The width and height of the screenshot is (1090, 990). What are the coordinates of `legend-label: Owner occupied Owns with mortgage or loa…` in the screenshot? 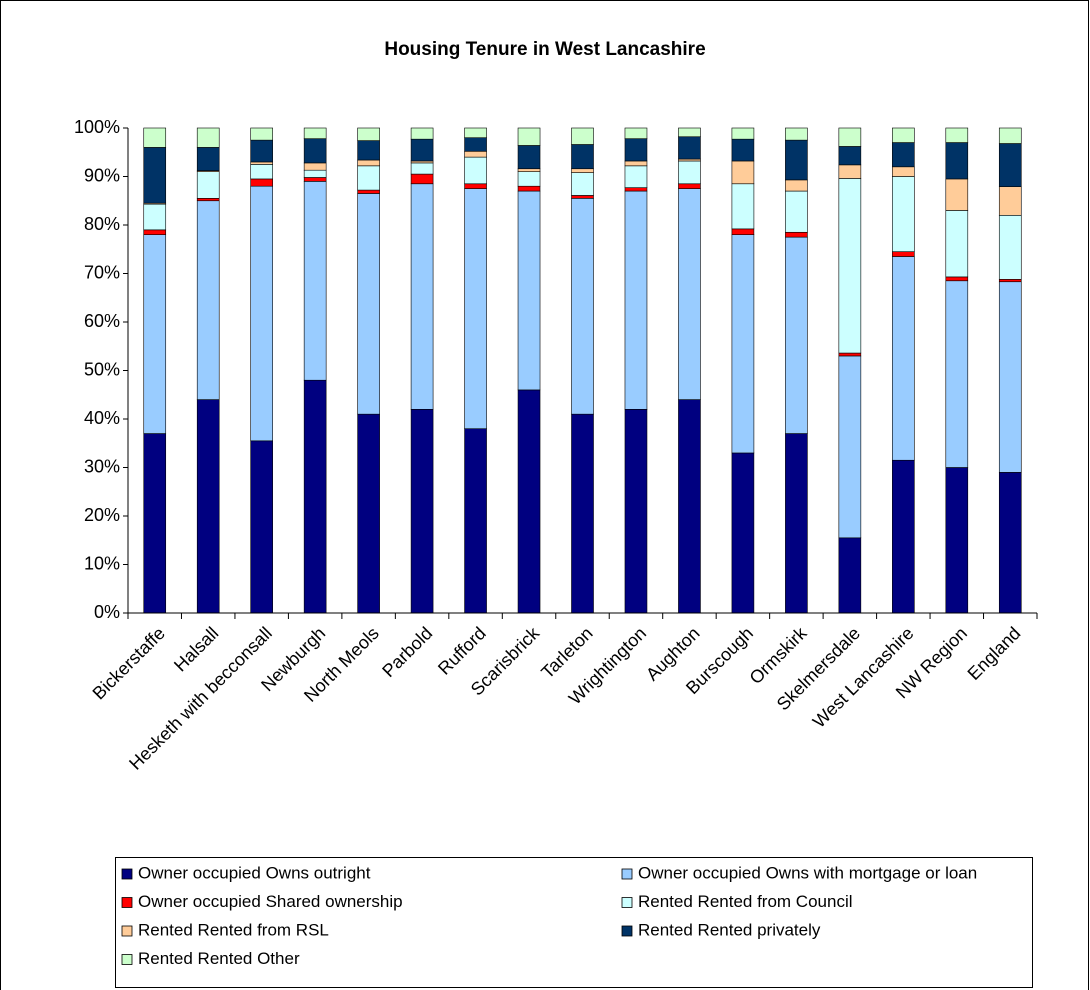 It's located at (807, 872).